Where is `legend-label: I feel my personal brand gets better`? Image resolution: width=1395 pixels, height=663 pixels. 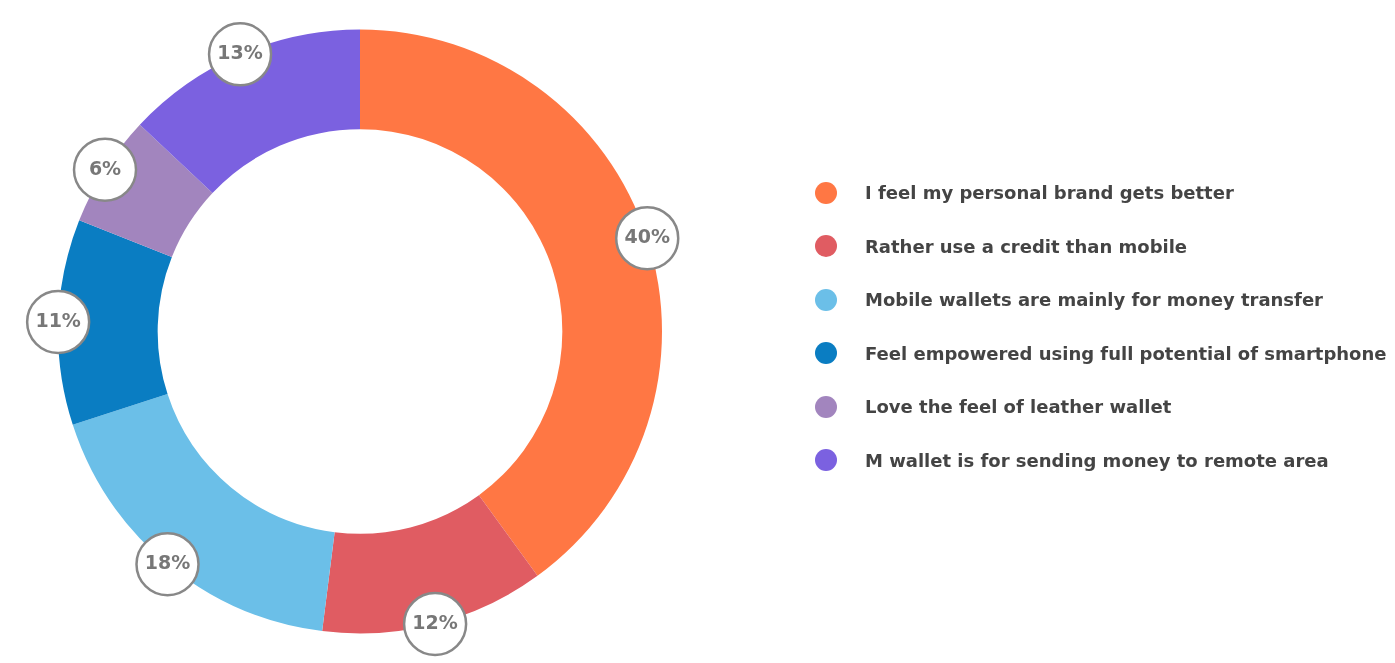 legend-label: I feel my personal brand gets better is located at coordinates (1049, 193).